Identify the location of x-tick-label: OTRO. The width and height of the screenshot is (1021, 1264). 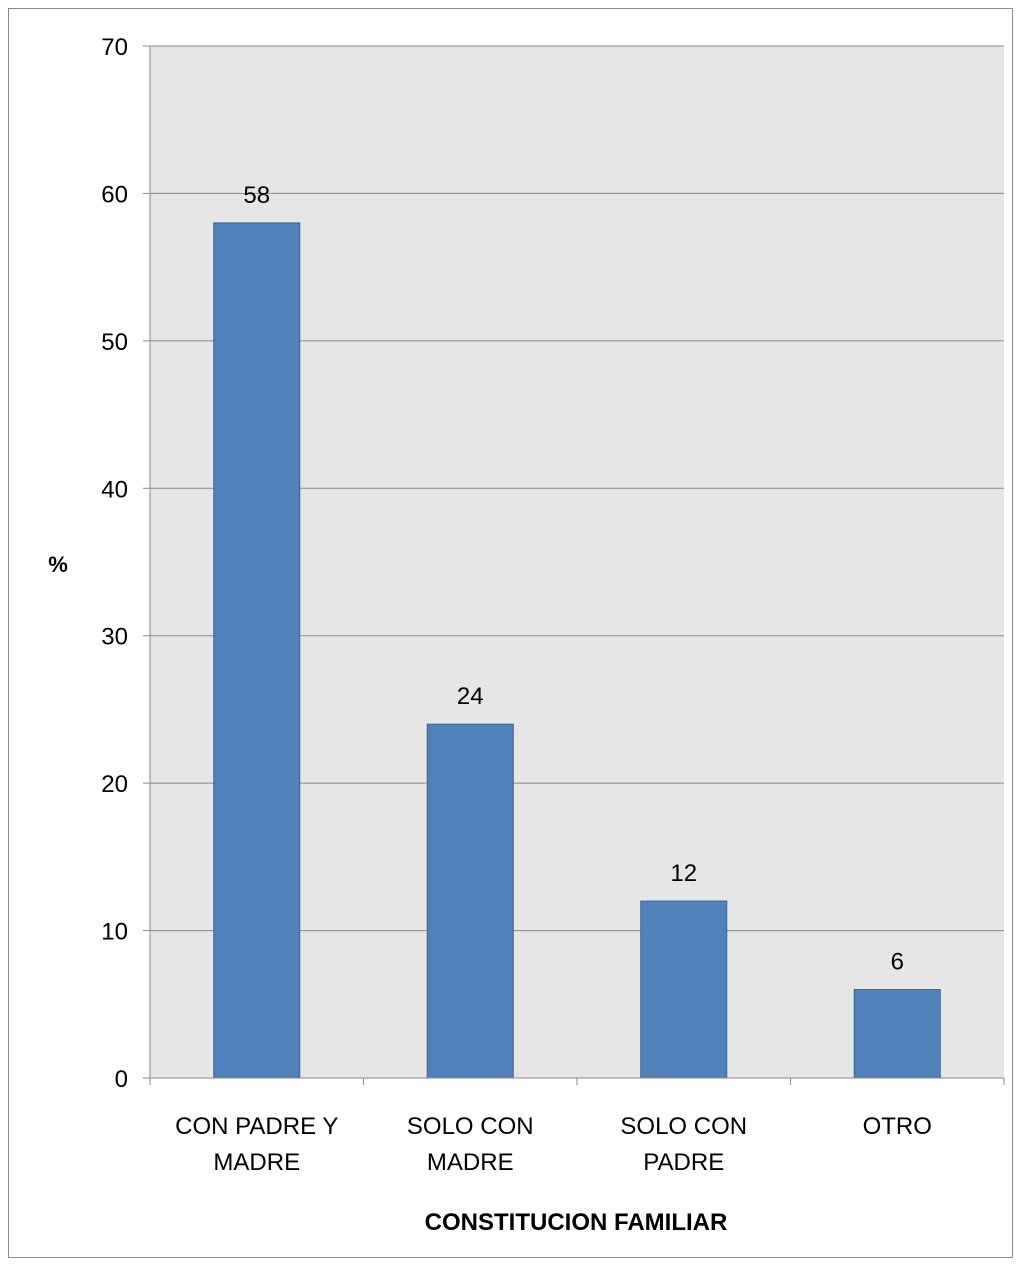
(897, 1126).